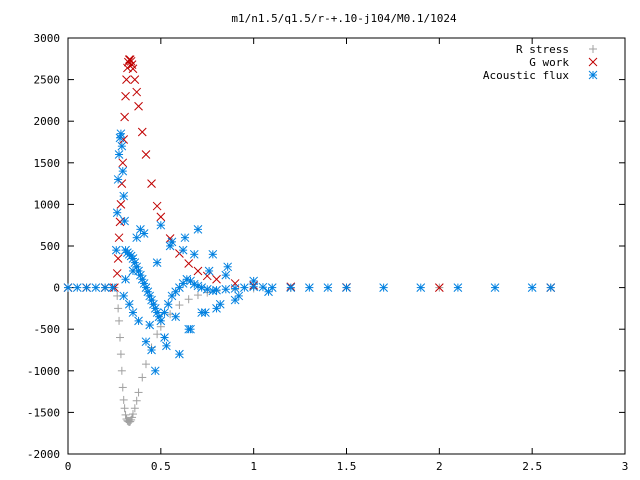 The width and height of the screenshot is (640, 480). I want to click on x-tick-label: 0, so click(68, 466).